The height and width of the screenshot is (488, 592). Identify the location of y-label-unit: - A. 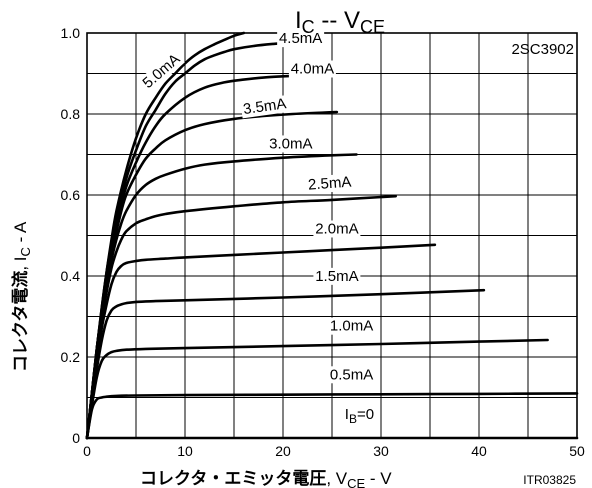
(20, 234).